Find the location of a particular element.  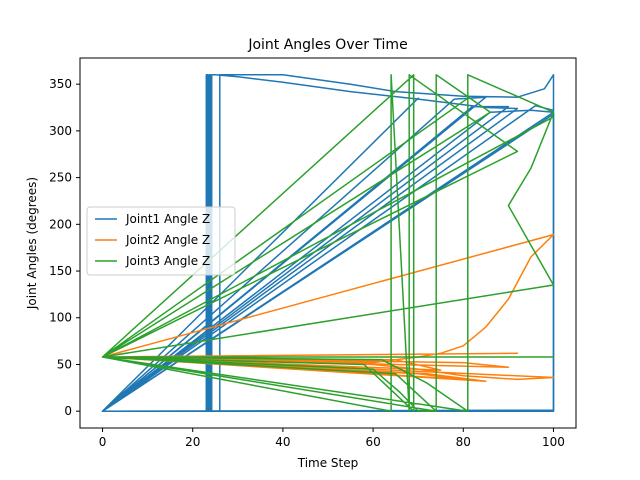

x-axis-label: Time Step is located at coordinates (328, 463).